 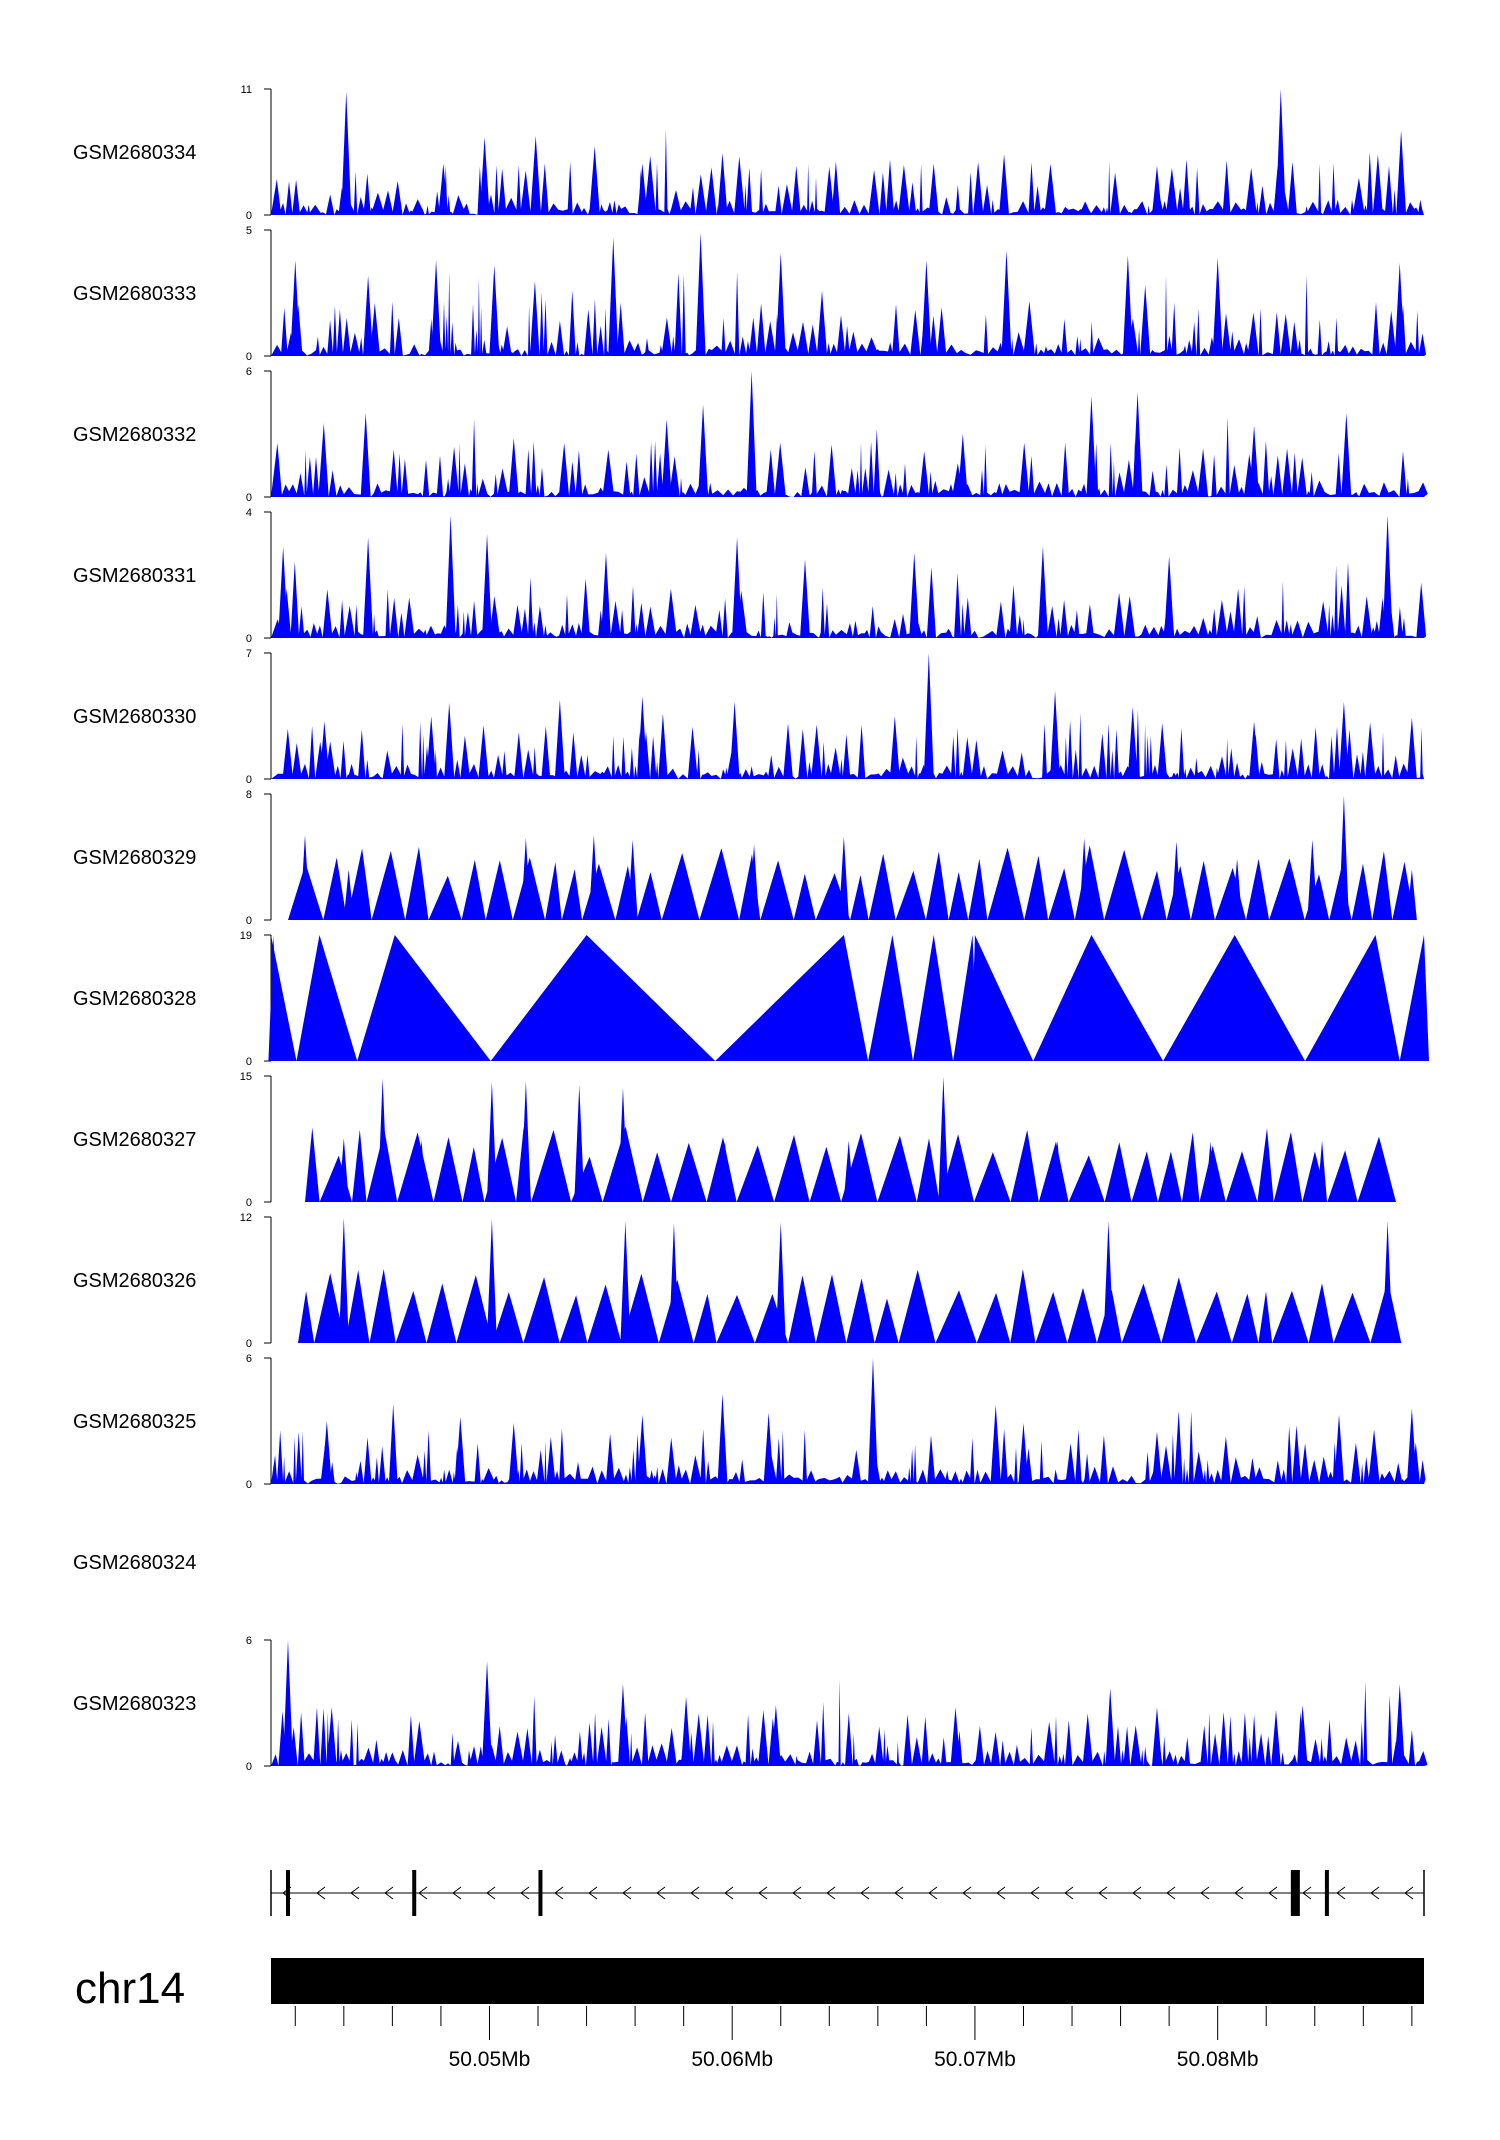 I want to click on track-label: GSM2680331, so click(x=134, y=576).